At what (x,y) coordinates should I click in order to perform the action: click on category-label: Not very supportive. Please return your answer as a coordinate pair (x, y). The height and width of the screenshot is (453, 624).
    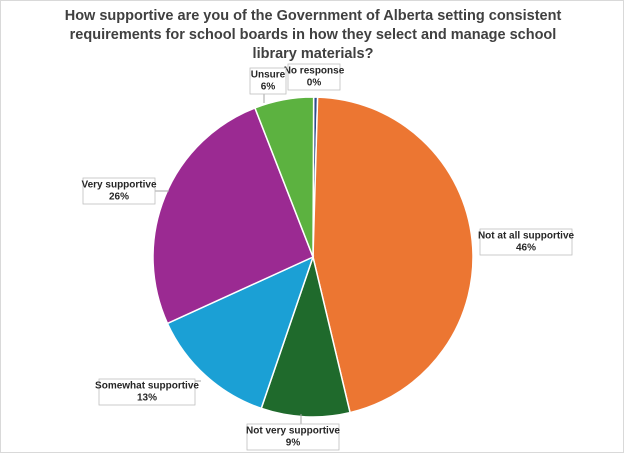
    Looking at the image, I should click on (293, 431).